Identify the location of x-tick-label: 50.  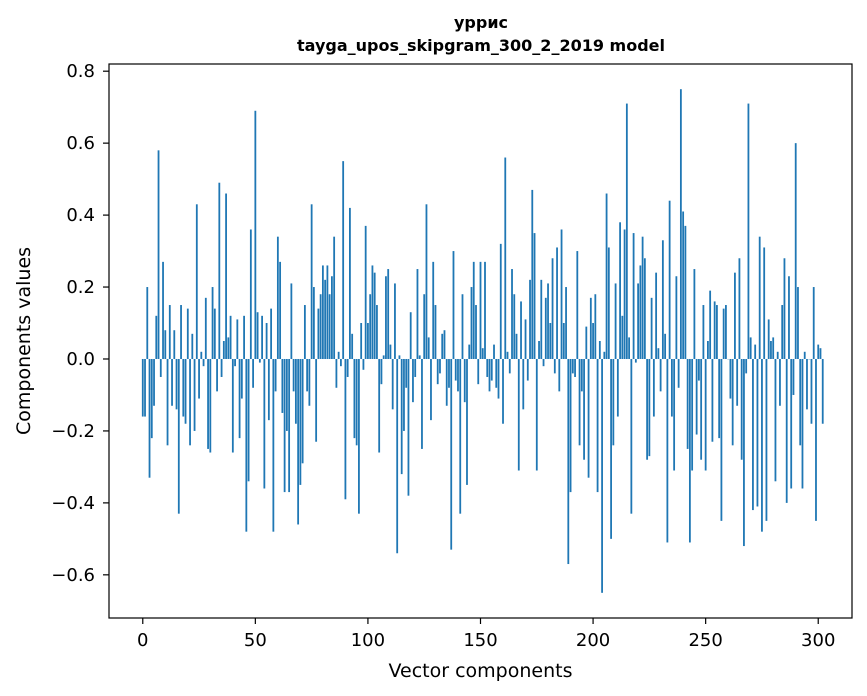
(255, 640).